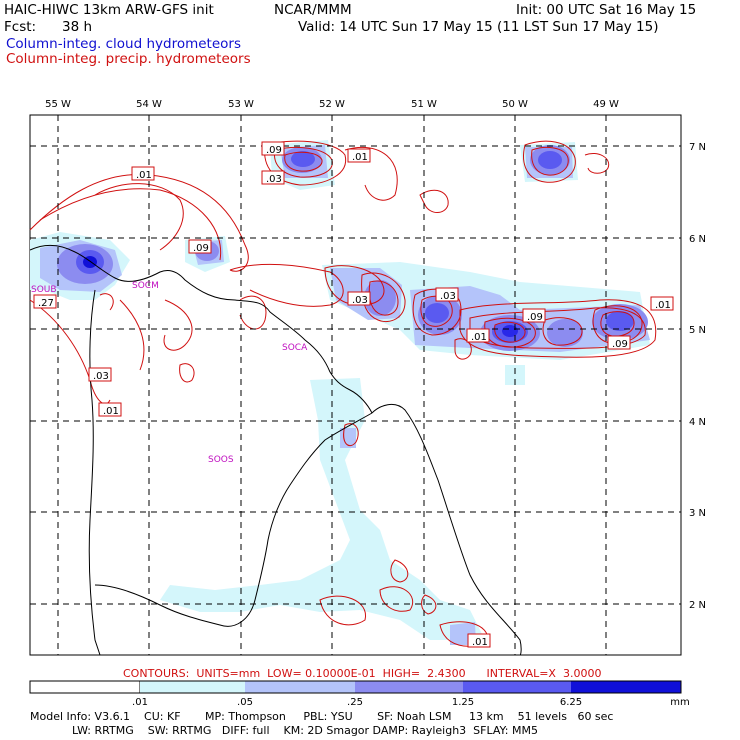  I want to click on model-title: HAIC-HIWC 13km ARW-GFS init, so click(109, 10).